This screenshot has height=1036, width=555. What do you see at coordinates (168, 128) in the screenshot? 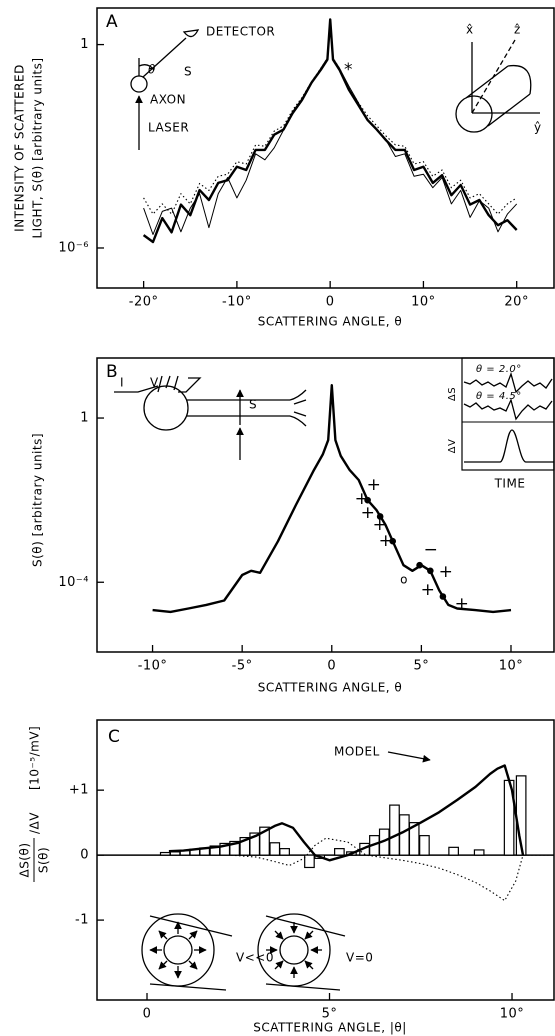
I see `annotation: LASER` at bounding box center [168, 128].